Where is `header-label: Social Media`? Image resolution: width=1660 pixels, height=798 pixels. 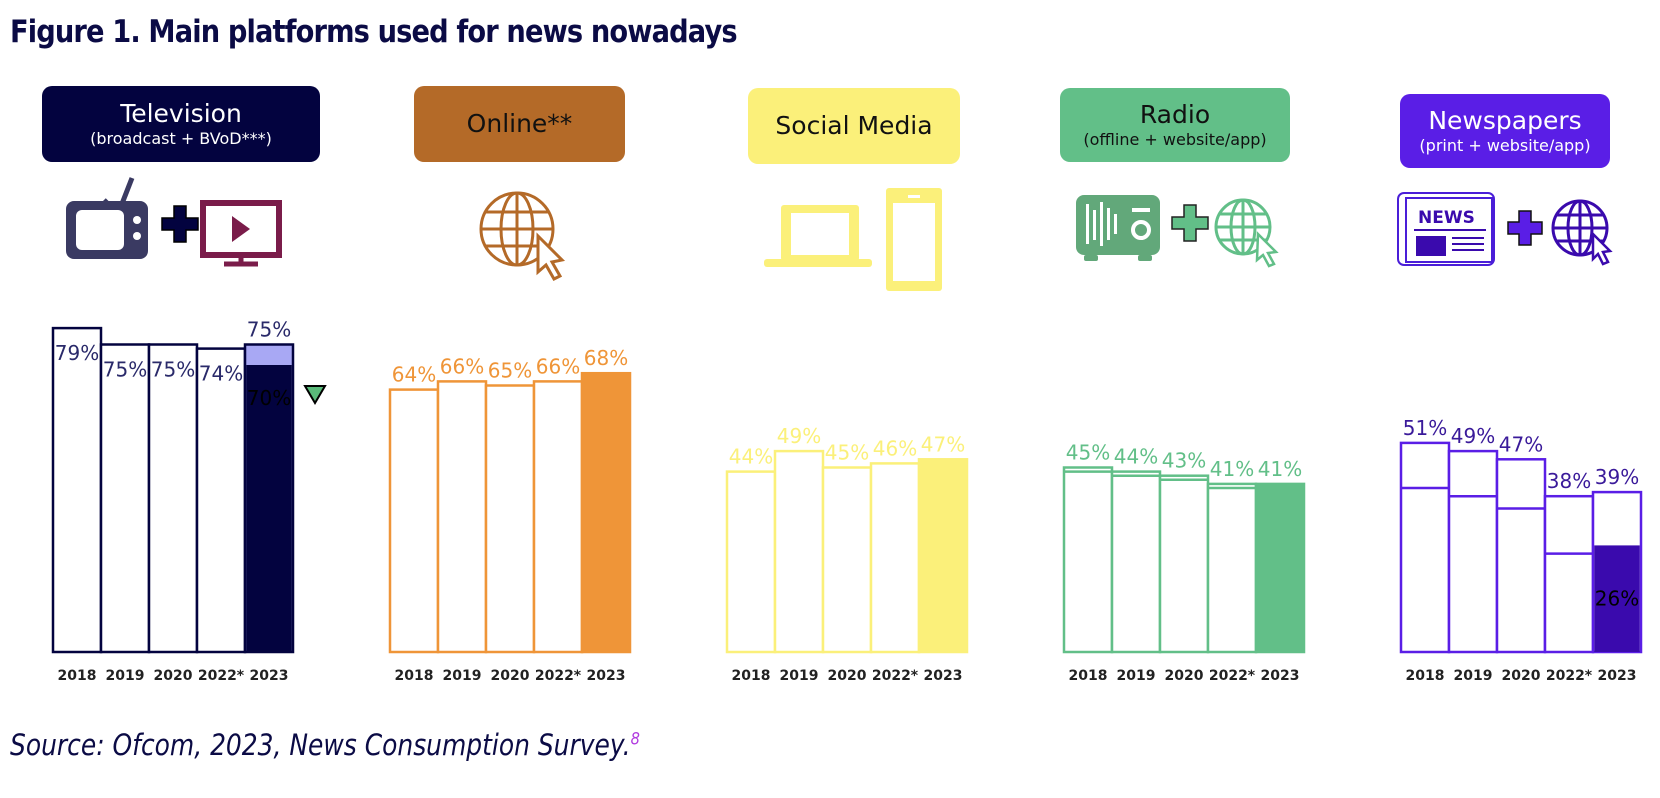
header-label: Social Media is located at coordinates (854, 125).